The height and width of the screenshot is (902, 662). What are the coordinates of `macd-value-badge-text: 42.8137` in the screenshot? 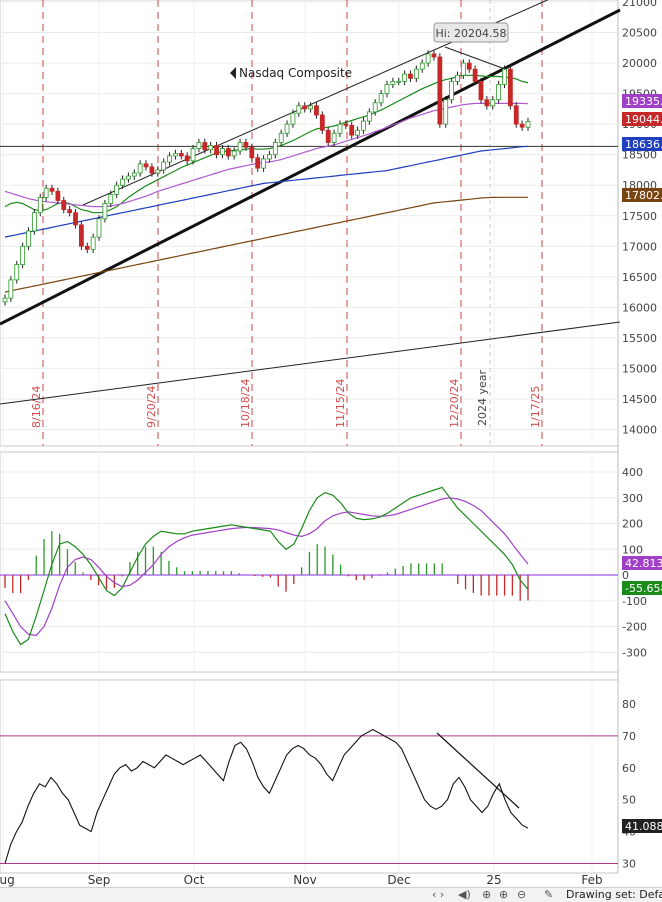 It's located at (643, 563).